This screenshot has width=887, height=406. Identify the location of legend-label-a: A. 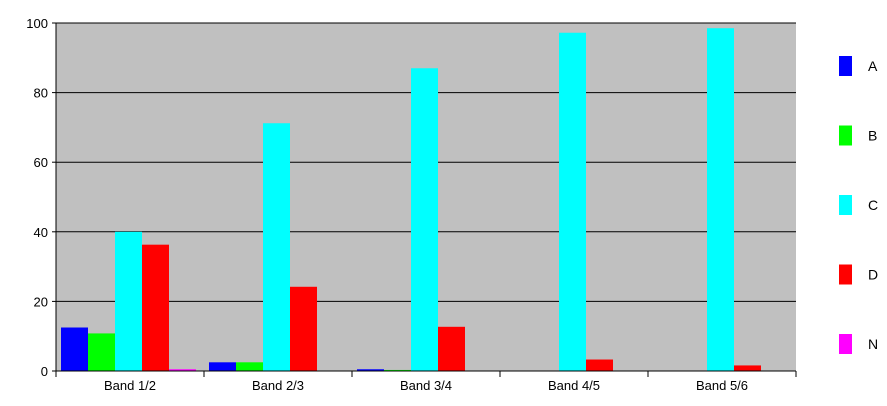
(873, 66).